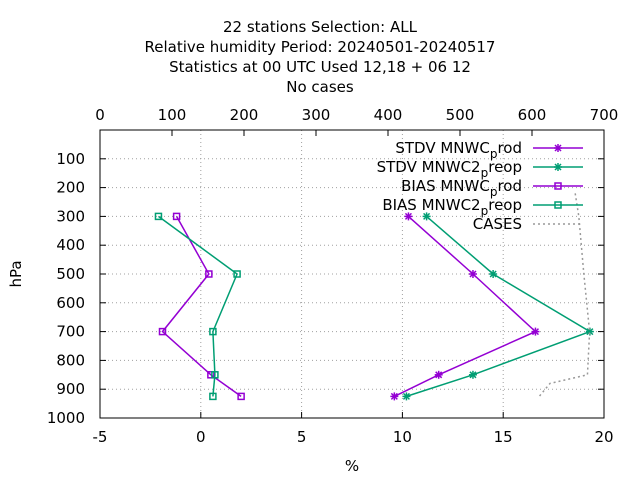  Describe the element at coordinates (70, 159) in the screenshot. I see `y-tick-label: 100` at that location.